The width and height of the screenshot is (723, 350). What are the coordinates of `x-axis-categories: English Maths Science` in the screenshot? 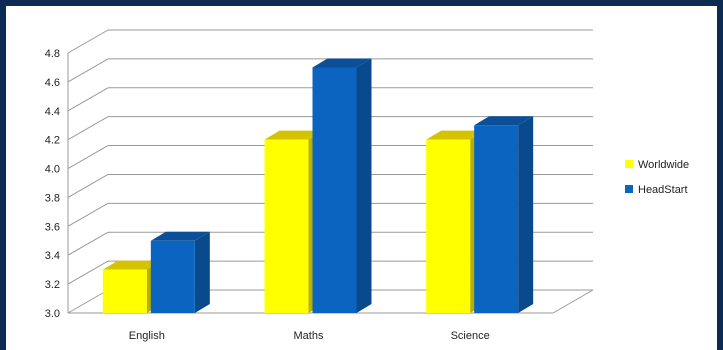 It's located at (309, 336).